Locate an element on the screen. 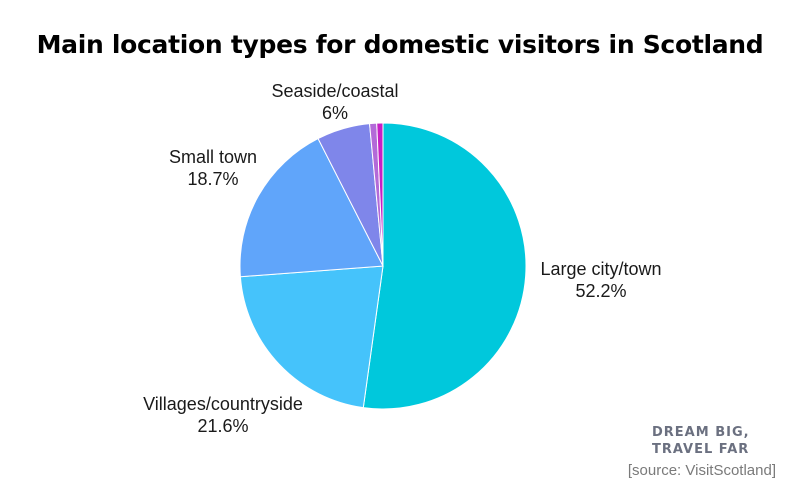 This screenshot has height=500, width=800. pie-slice-minor-b is located at coordinates (380, 194).